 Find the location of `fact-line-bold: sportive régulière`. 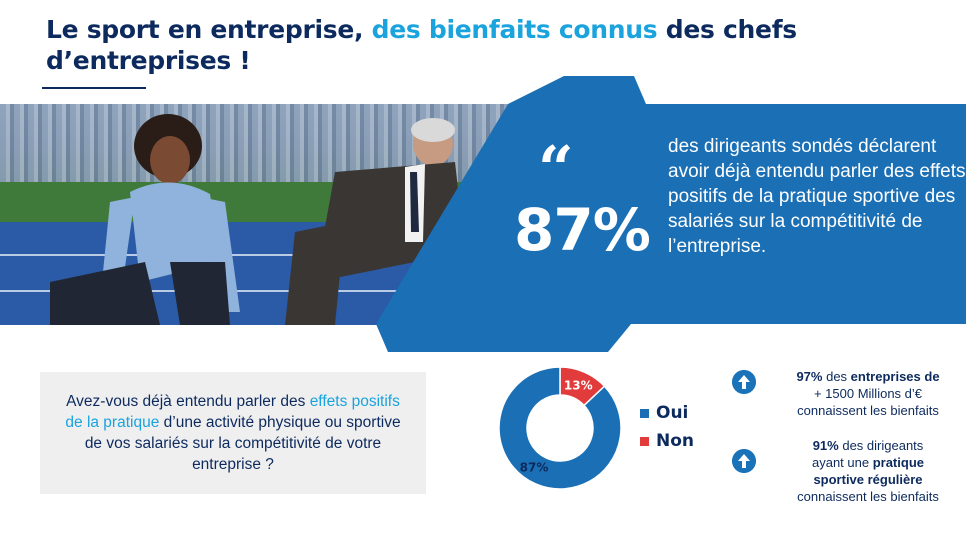

fact-line-bold: sportive régulière is located at coordinates (868, 479).